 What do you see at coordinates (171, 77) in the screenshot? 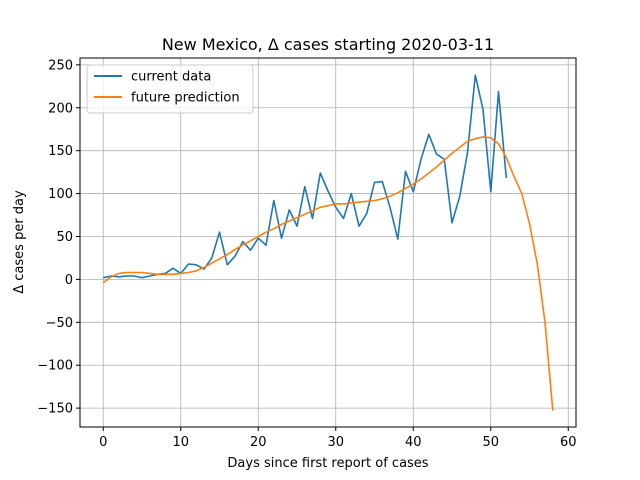
I see `legend-label-current-data: current data` at bounding box center [171, 77].